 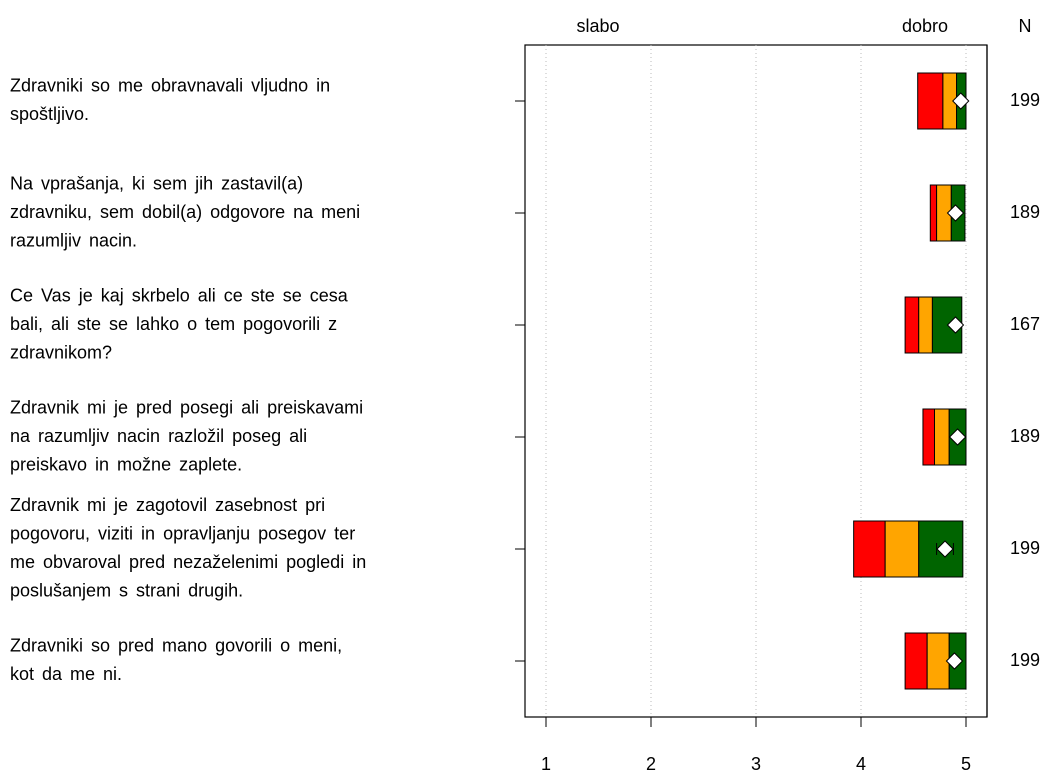 I want to click on category-label: spoštljivo., so click(x=49, y=114).